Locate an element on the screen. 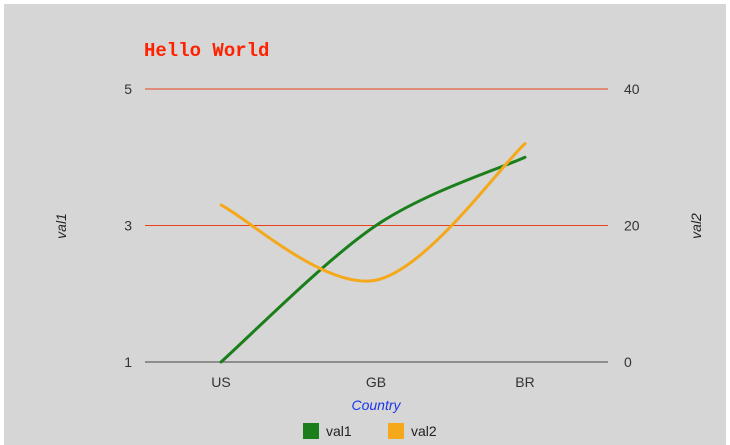 The image size is (730, 445). y-axis-left-title: val1 is located at coordinates (61, 226).